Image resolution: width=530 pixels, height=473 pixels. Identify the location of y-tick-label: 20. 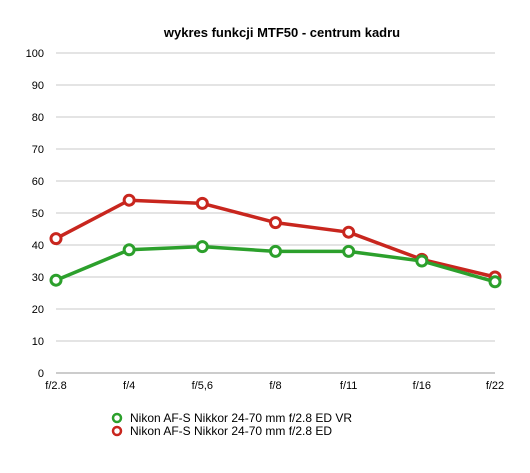
(38, 310).